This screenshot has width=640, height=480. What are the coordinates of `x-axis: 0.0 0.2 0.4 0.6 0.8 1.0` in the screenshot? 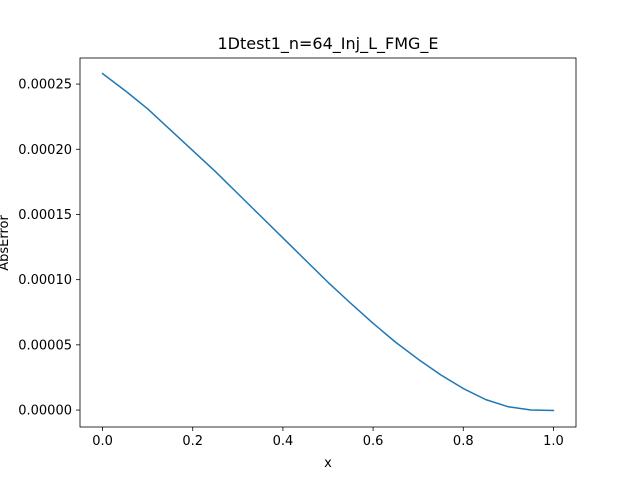 It's located at (328, 438).